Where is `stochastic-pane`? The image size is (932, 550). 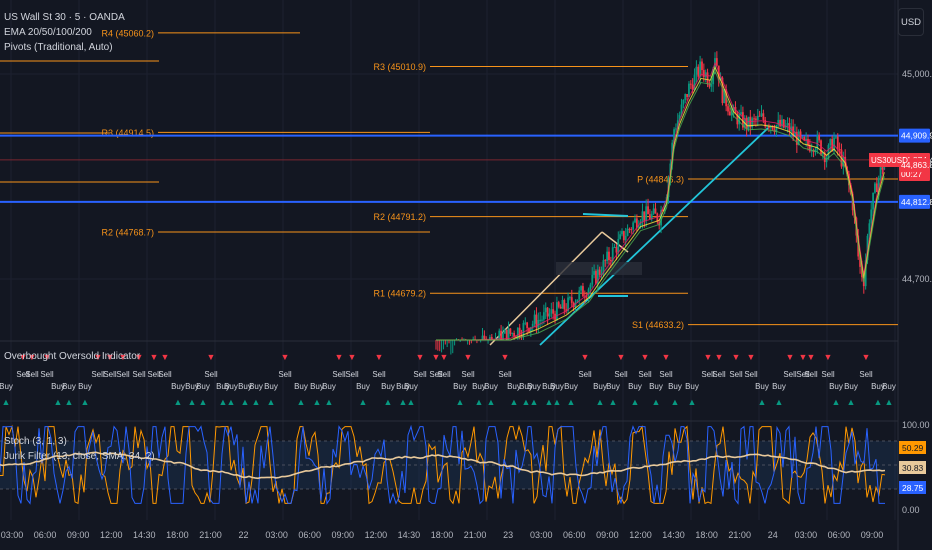 stochastic-pane is located at coordinates (449, 465).